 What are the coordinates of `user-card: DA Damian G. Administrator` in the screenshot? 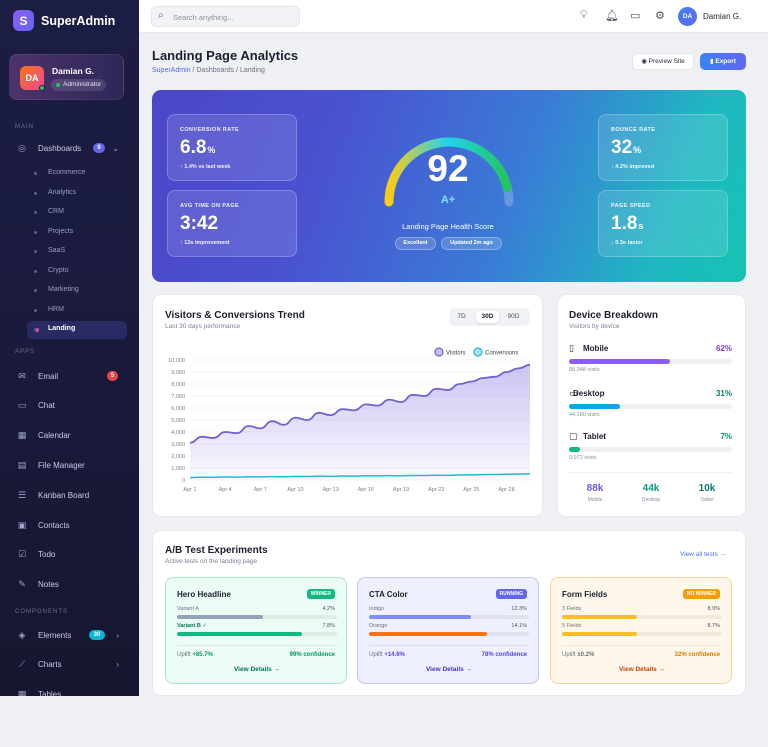 It's located at (66, 77).